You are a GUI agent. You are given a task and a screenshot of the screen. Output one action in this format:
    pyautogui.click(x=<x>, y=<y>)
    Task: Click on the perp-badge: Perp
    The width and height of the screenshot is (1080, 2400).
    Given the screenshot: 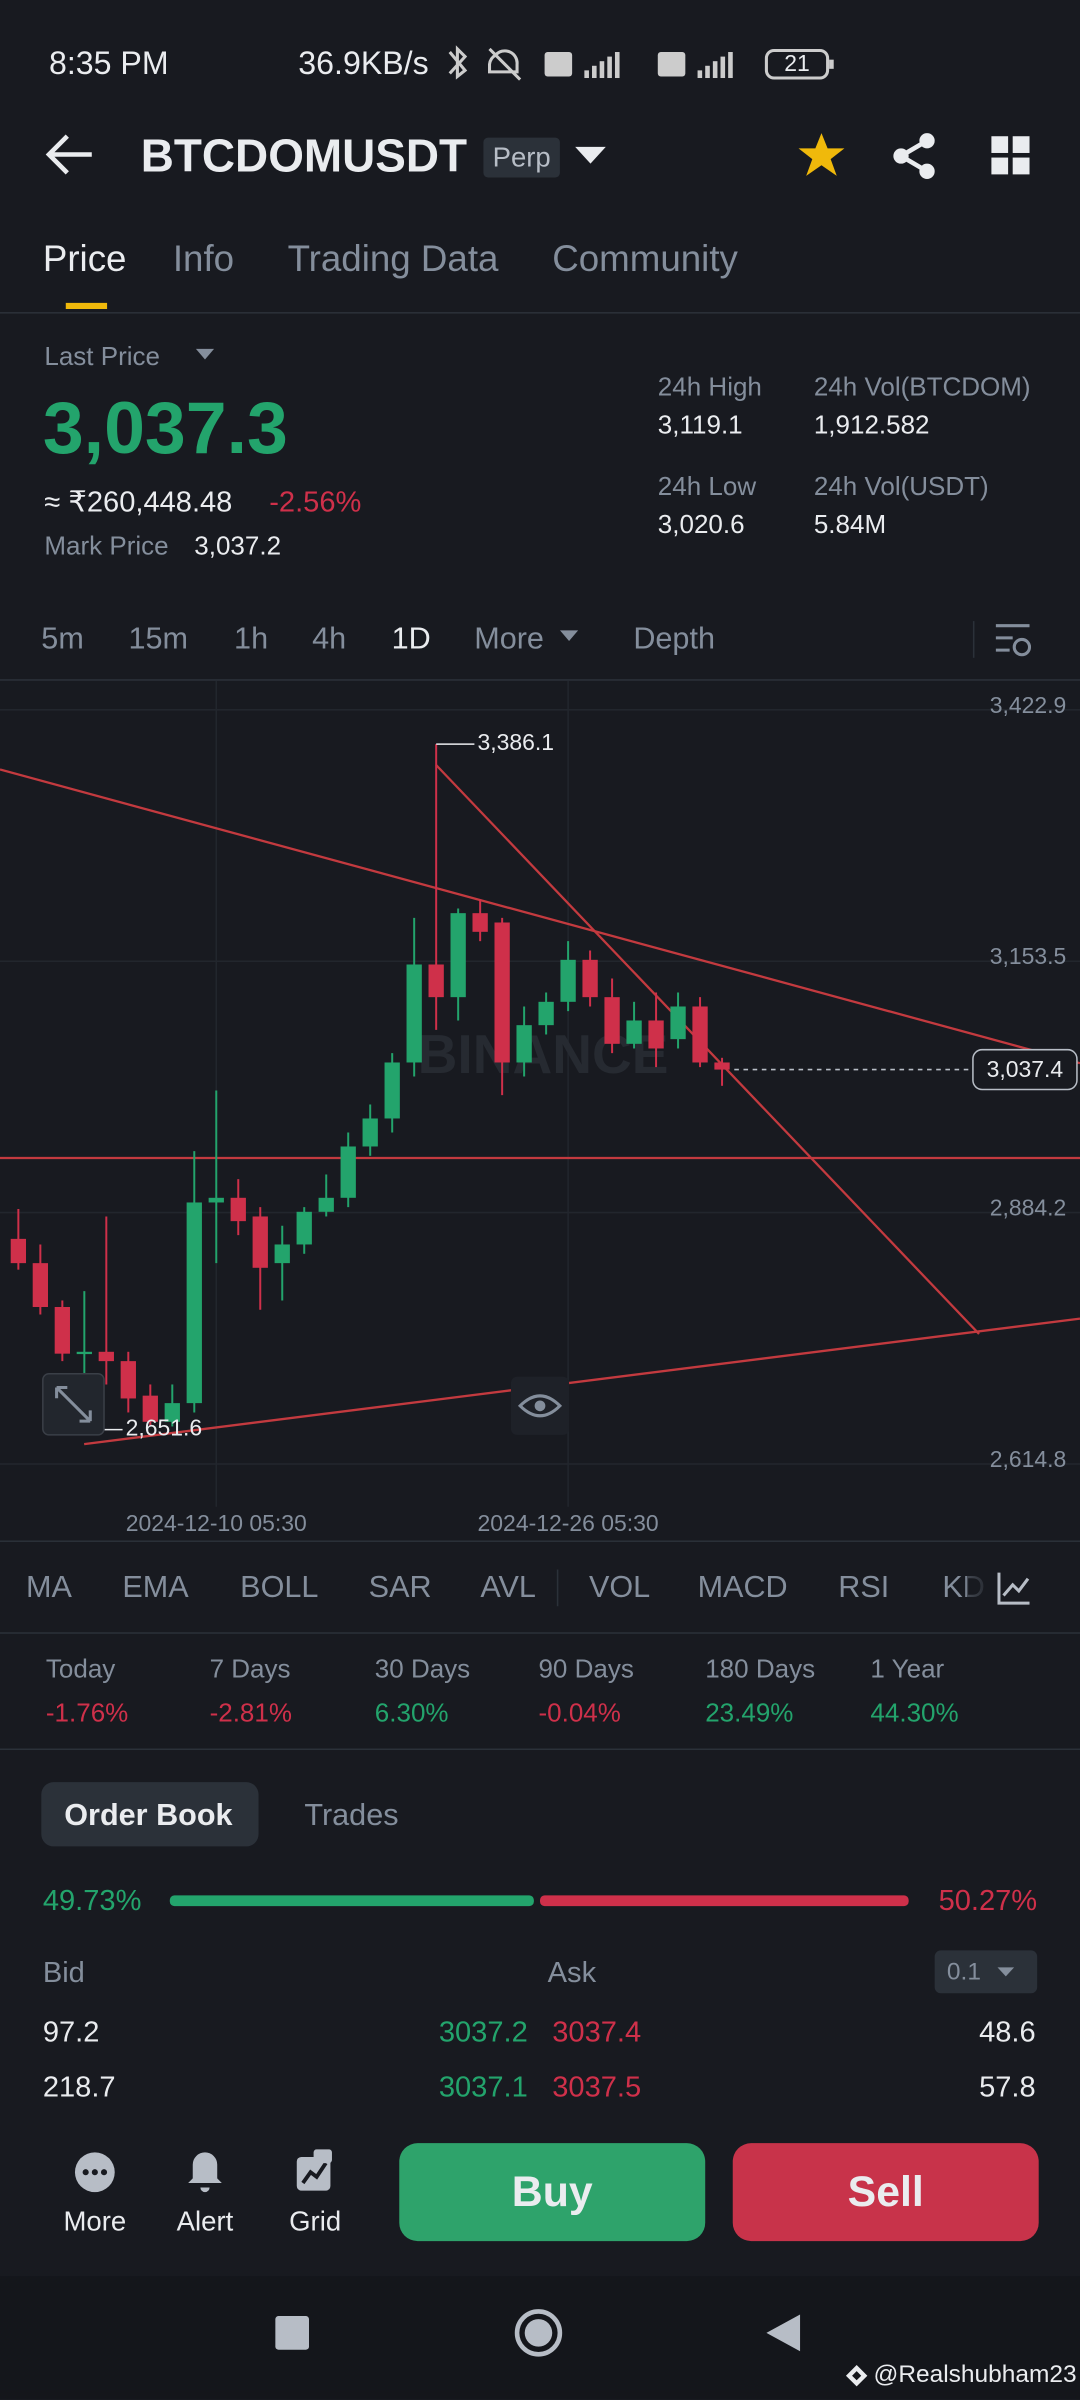 What is the action you would take?
    pyautogui.click(x=521, y=157)
    